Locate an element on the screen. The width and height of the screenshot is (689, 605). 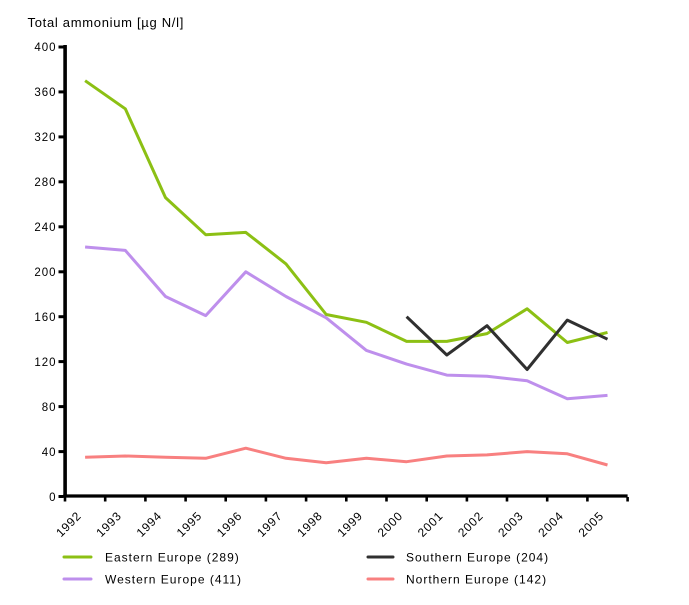
svg-text: 200 is located at coordinates (45, 273).